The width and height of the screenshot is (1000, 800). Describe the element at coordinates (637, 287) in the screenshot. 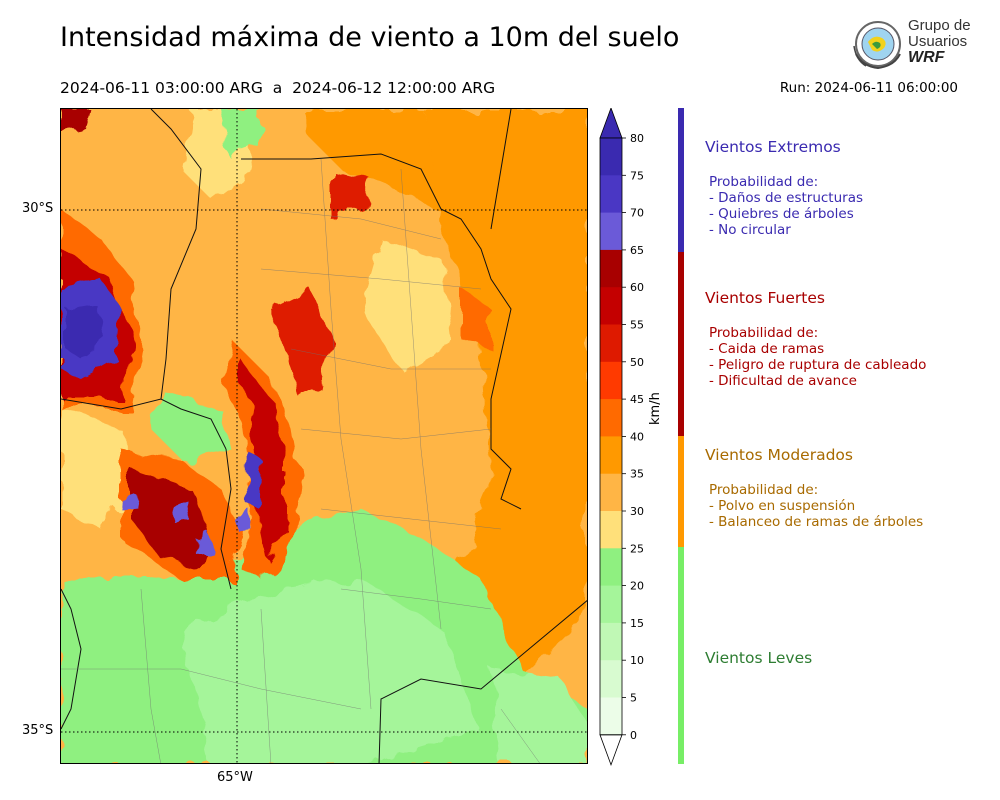

I see `colorbar-tick-label: 60` at that location.